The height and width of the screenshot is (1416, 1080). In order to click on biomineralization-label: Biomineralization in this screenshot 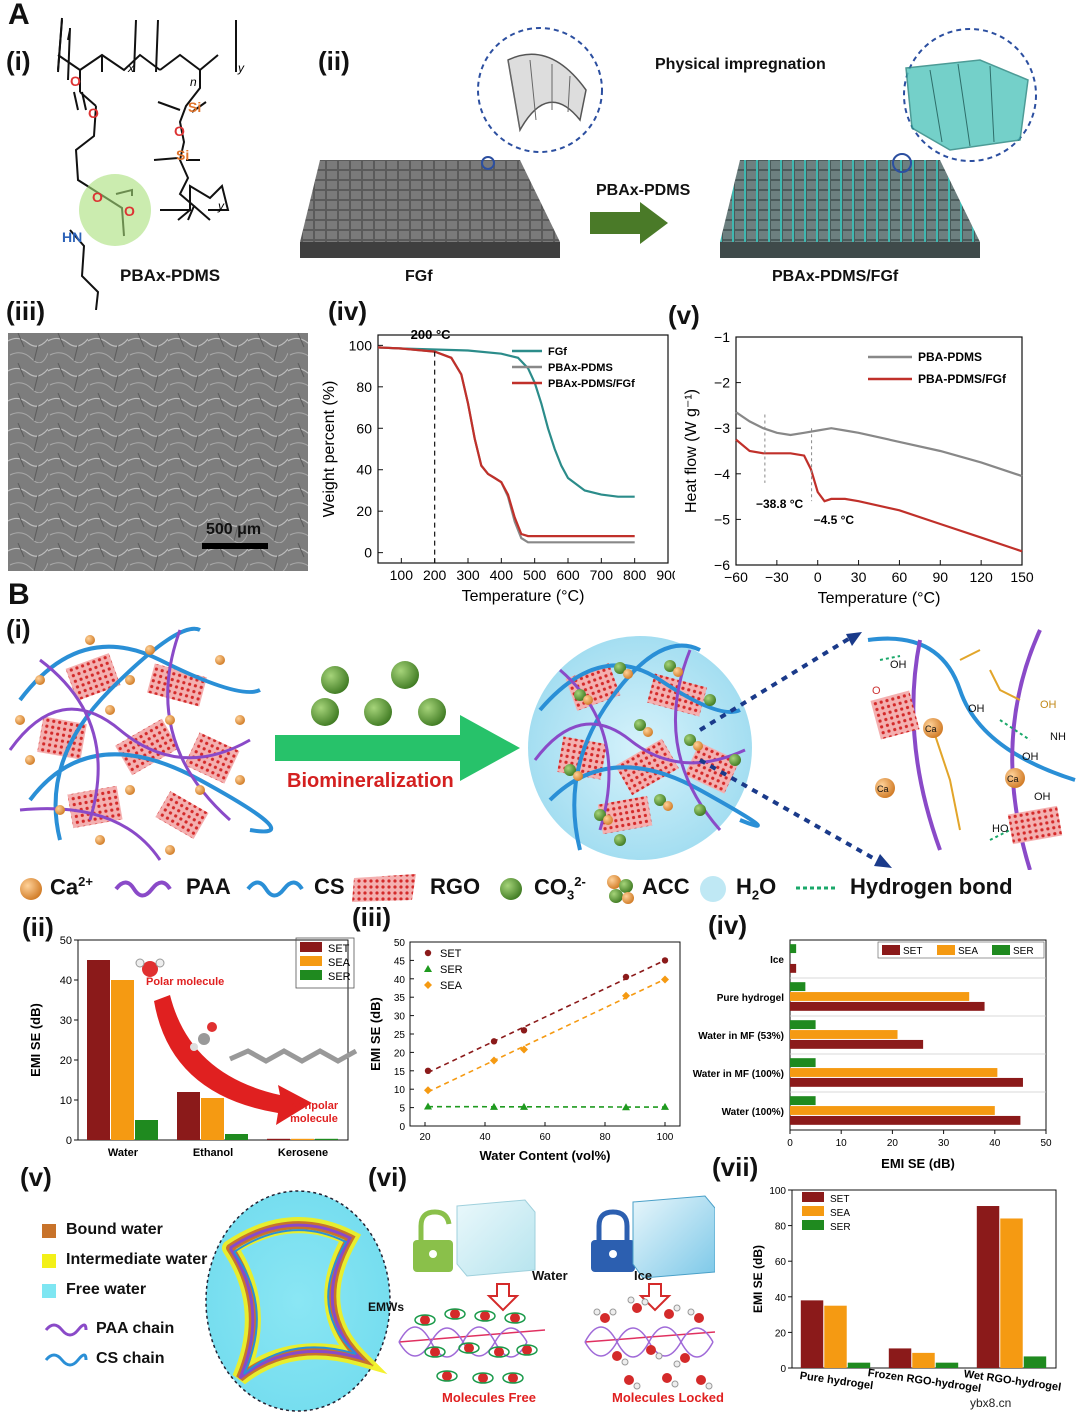, I will do `click(370, 781)`.